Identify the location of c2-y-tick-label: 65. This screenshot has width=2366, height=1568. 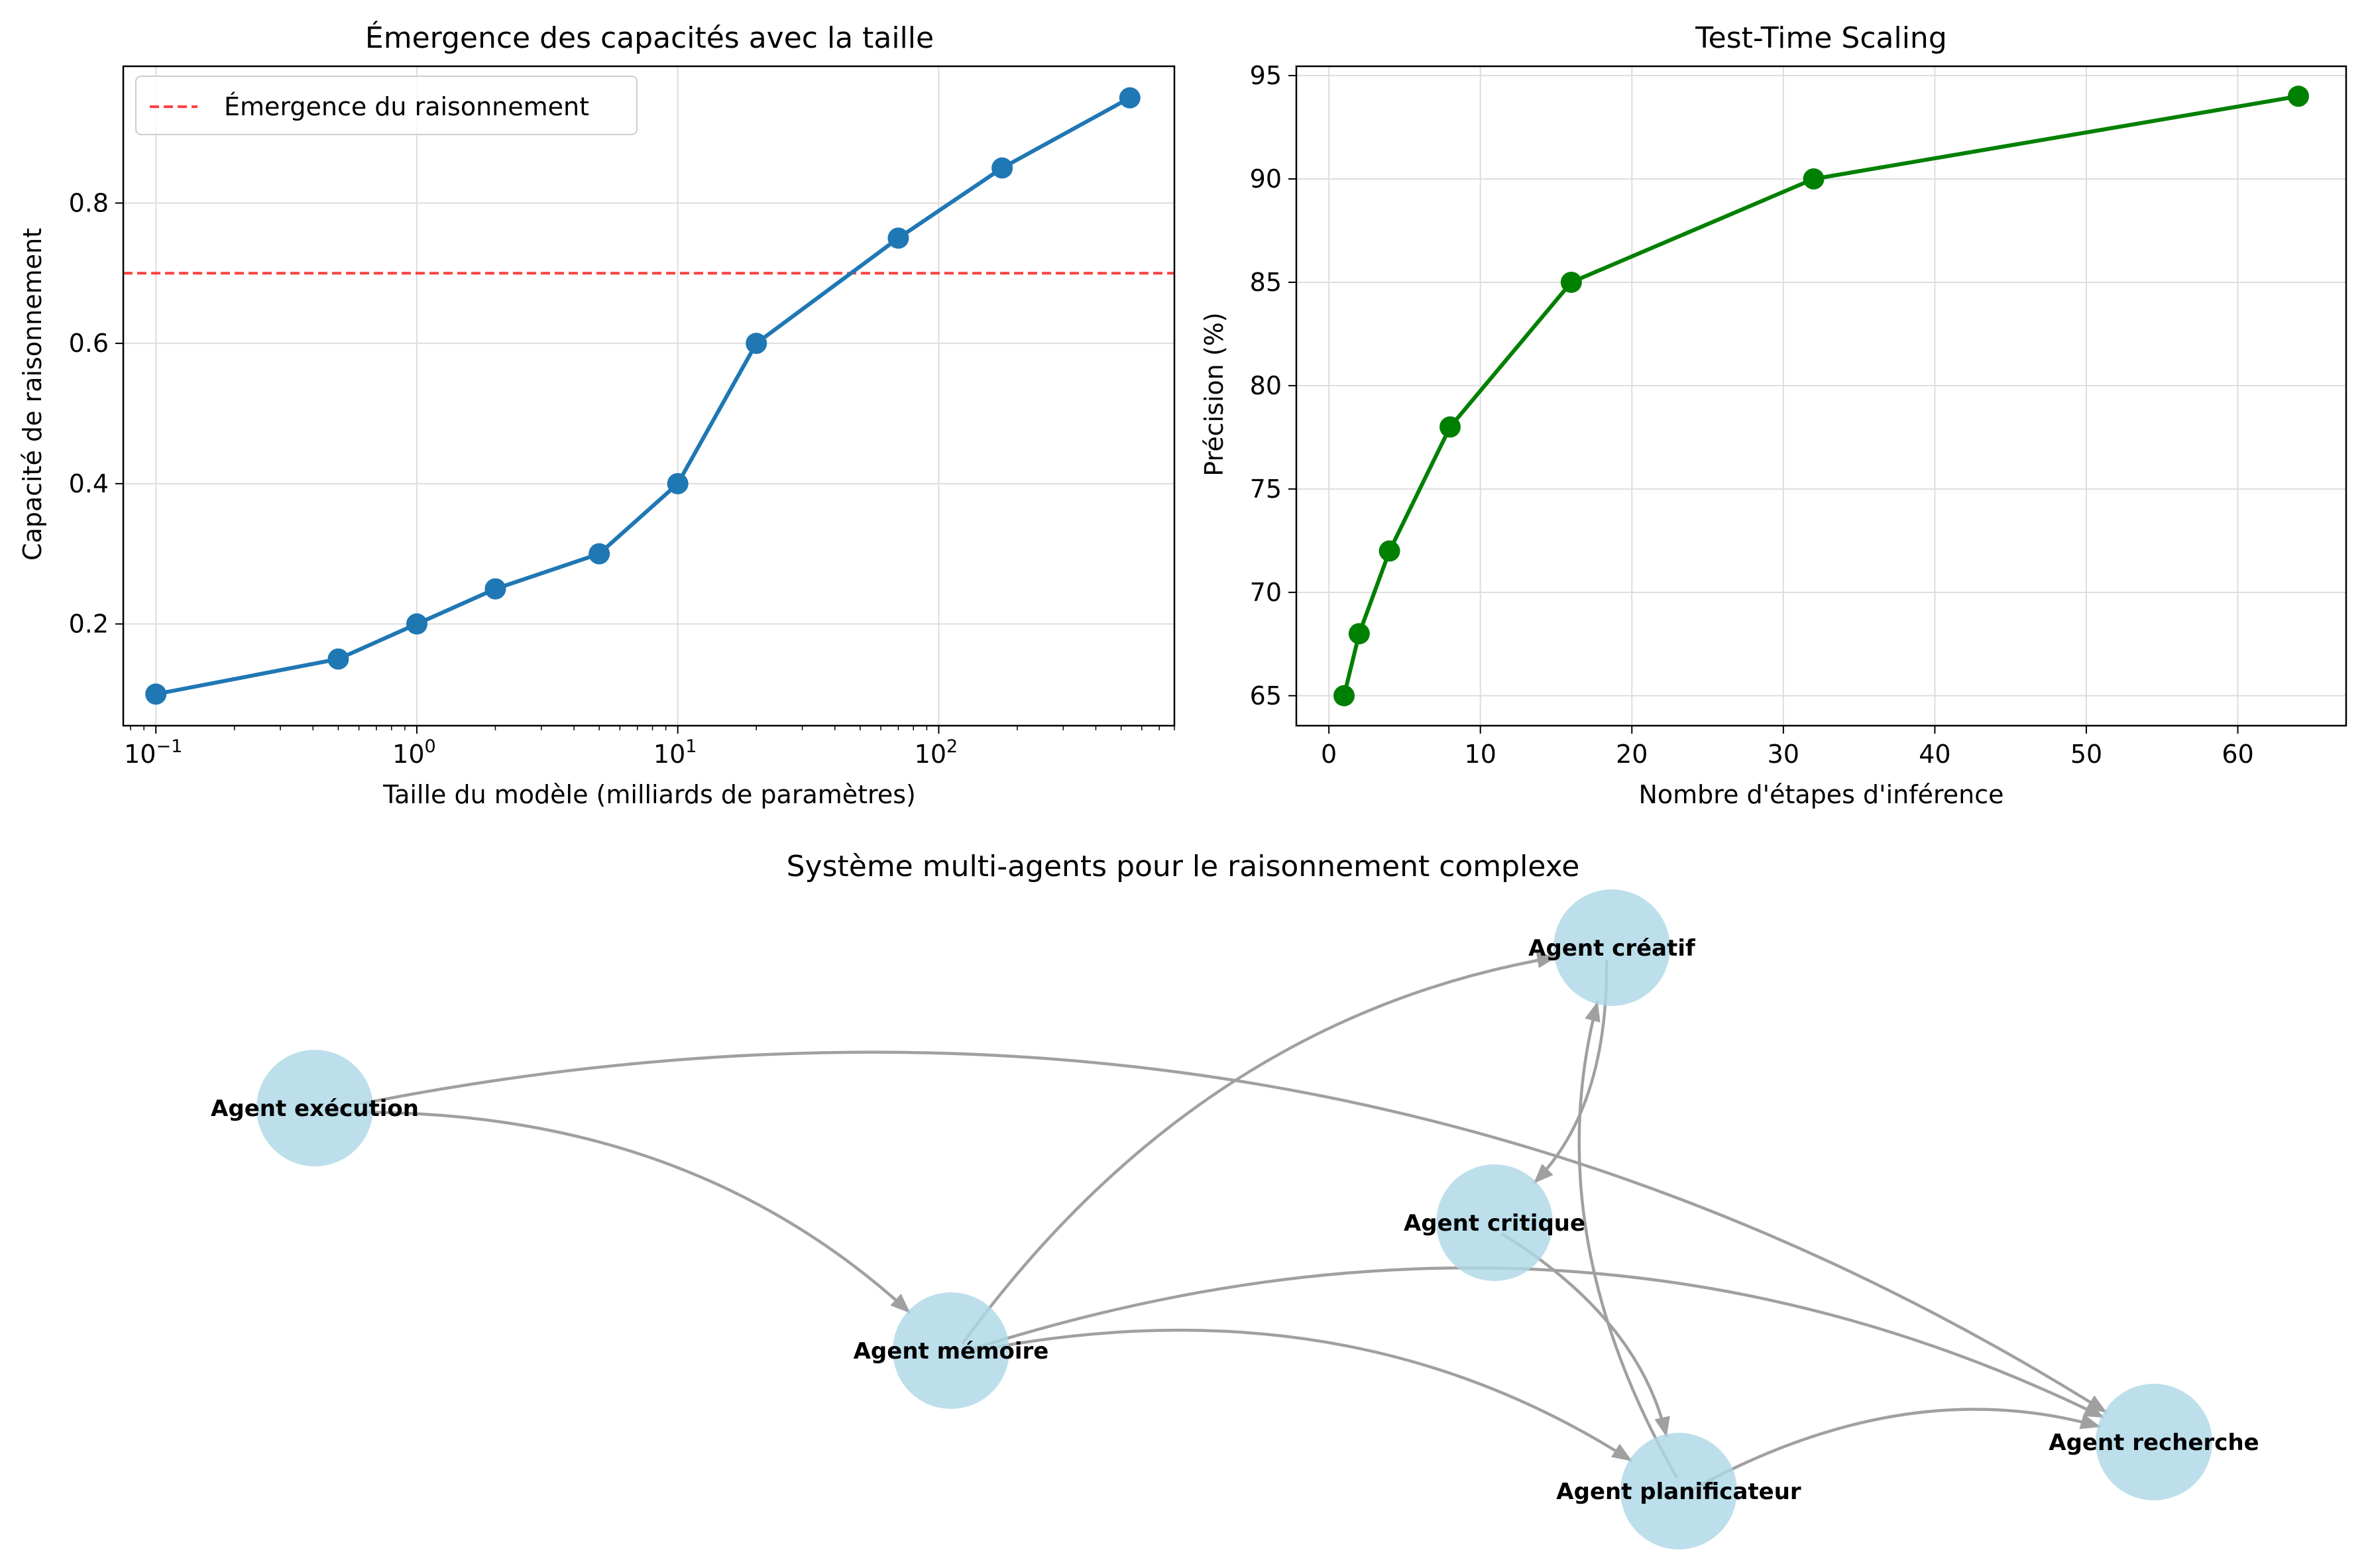
(1266, 695).